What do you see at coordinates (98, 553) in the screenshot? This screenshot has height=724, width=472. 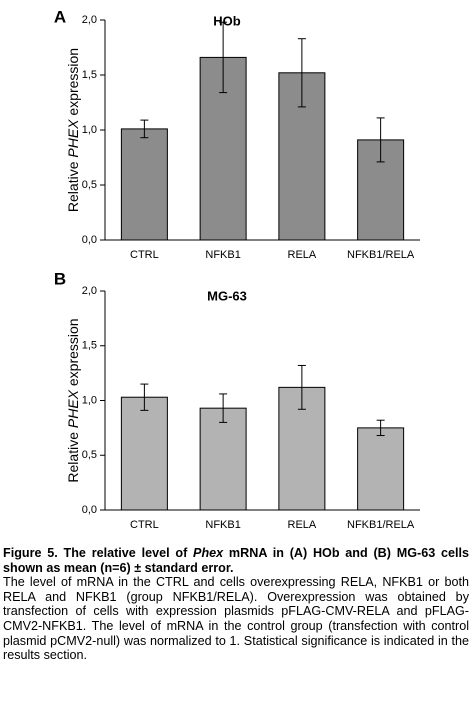 I see `caption-title-text: Figure 5. The relative level of` at bounding box center [98, 553].